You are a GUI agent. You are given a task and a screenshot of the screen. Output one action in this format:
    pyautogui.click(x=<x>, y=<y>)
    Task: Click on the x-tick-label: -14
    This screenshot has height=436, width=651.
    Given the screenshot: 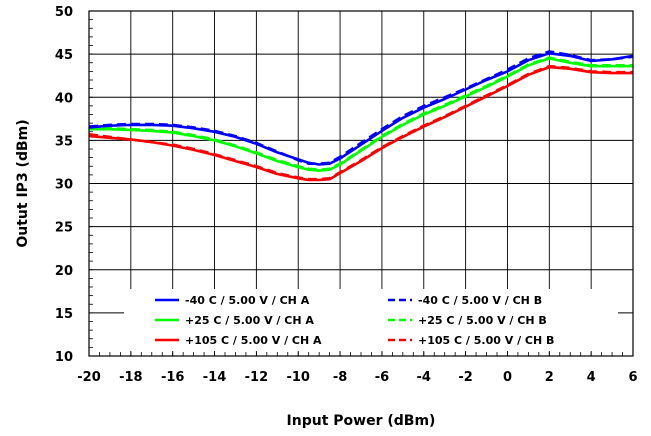 What is the action you would take?
    pyautogui.click(x=215, y=377)
    